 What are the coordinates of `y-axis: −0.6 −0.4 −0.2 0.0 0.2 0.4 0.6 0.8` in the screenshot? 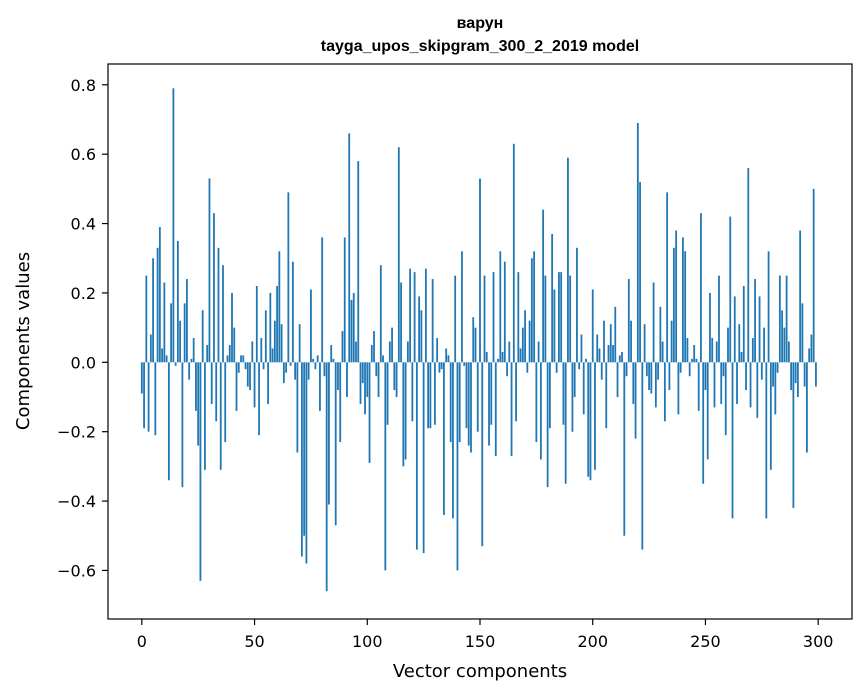 It's located at (82, 328).